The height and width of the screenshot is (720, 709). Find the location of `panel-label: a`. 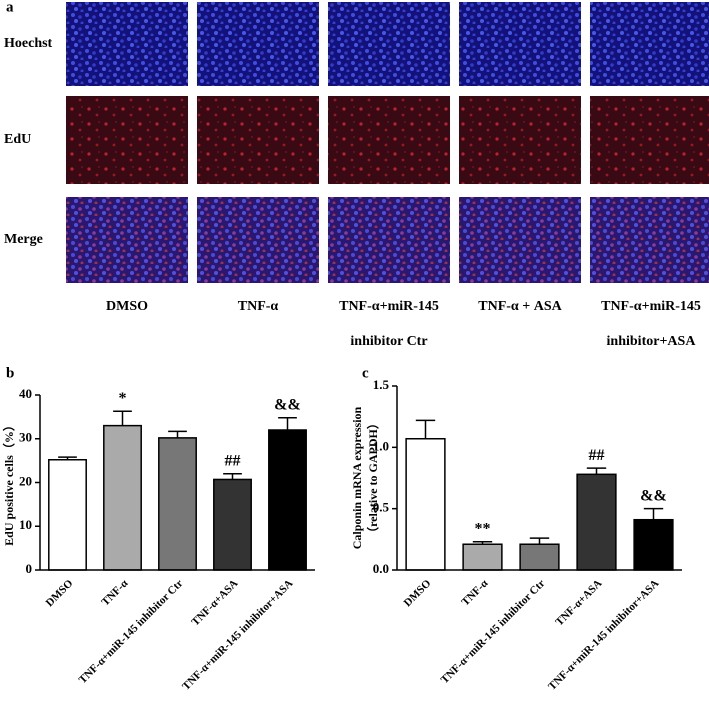

panel-label: a is located at coordinates (10, 7).